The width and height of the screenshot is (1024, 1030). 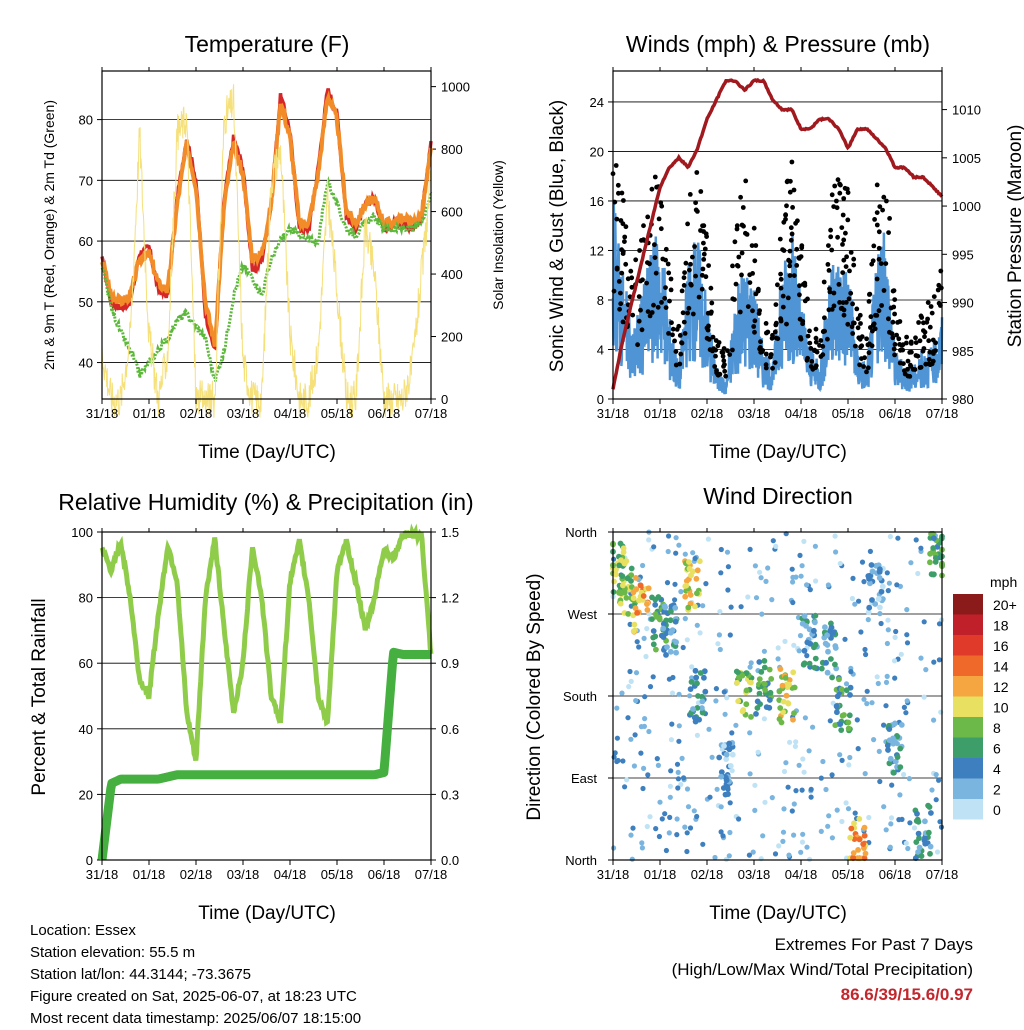 What do you see at coordinates (895, 413) in the screenshot?
I see `x-tick-label: 06/18` at bounding box center [895, 413].